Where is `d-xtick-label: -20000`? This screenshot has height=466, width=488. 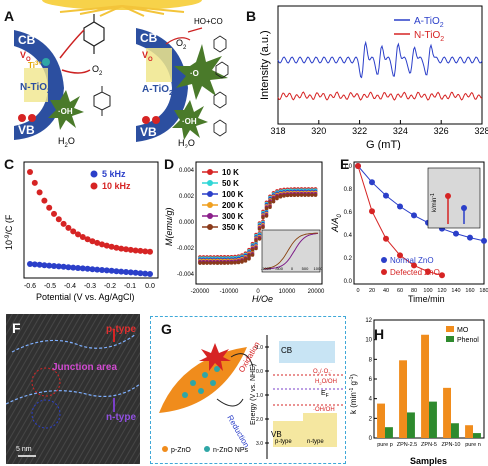 d-xtick-label: -20000 is located at coordinates (200, 292).